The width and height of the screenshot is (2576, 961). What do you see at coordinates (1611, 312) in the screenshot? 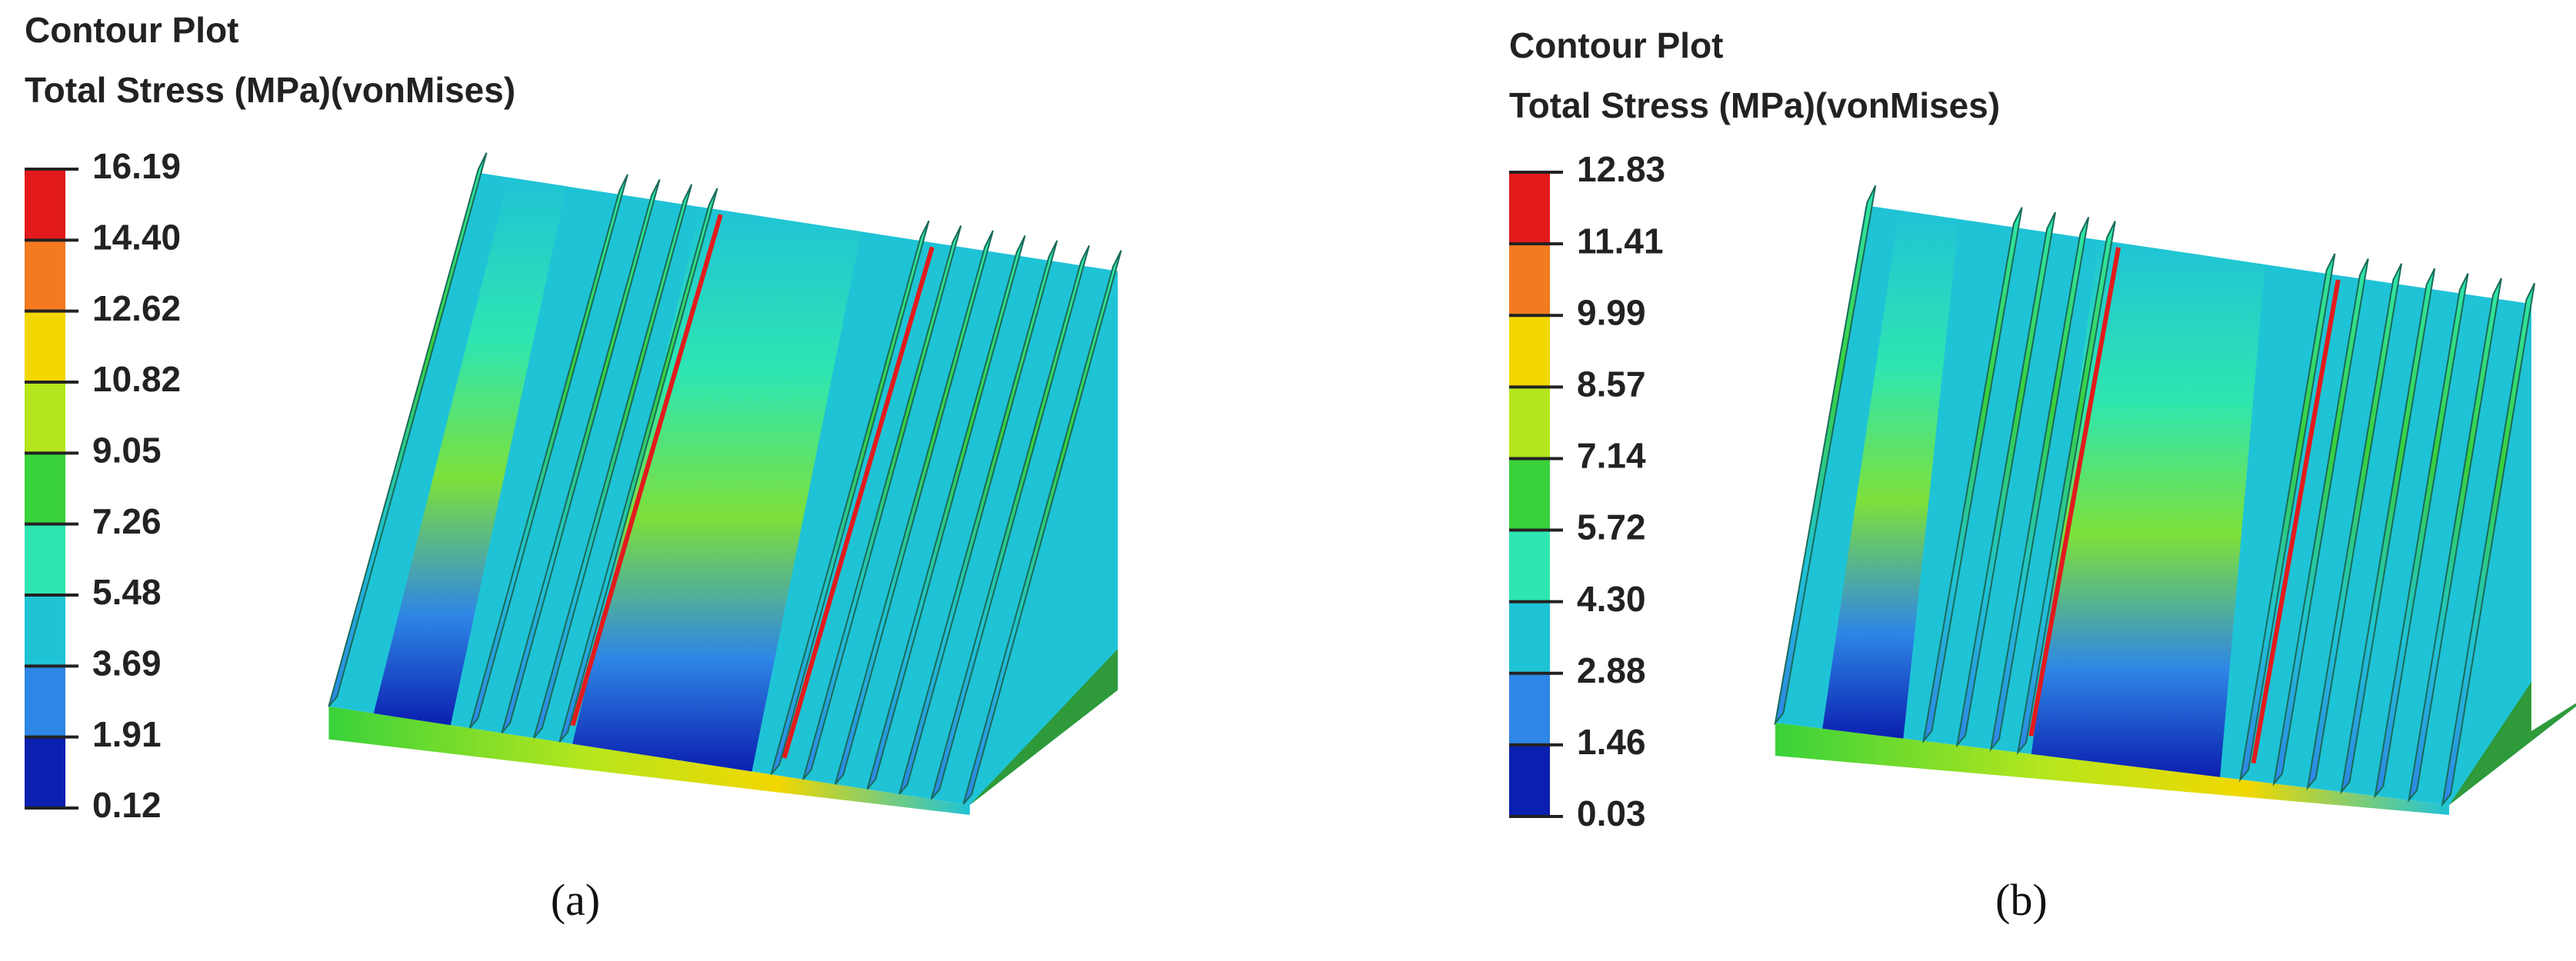
I see `legend-label: 9.99` at bounding box center [1611, 312].